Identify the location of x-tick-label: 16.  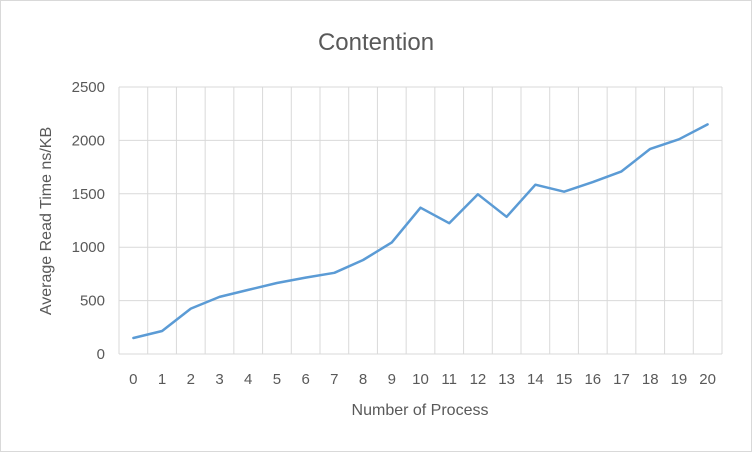
(592, 379).